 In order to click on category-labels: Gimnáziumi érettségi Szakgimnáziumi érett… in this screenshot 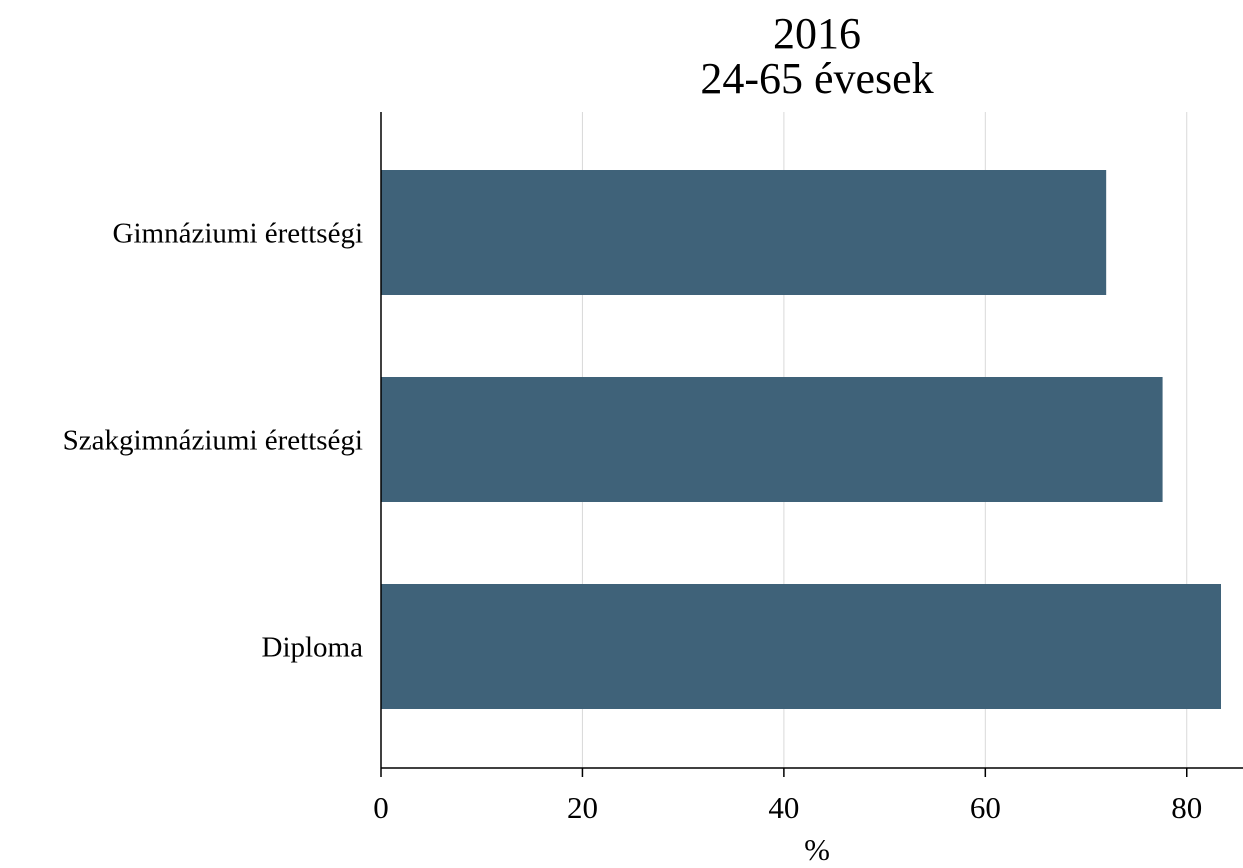, I will do `click(213, 441)`.